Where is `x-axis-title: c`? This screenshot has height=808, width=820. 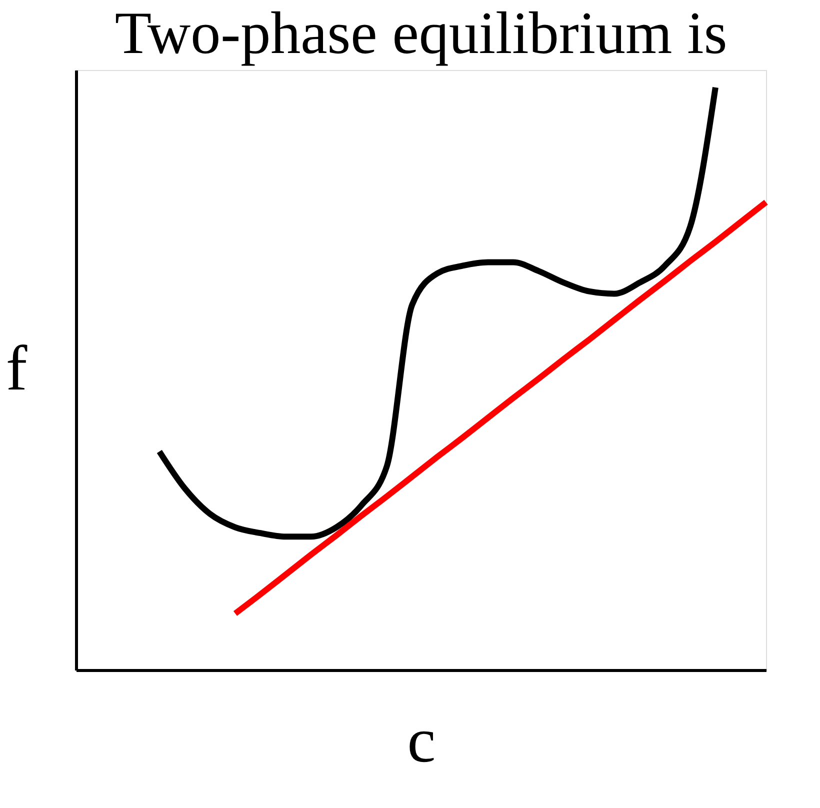
x-axis-title: c is located at coordinates (421, 740).